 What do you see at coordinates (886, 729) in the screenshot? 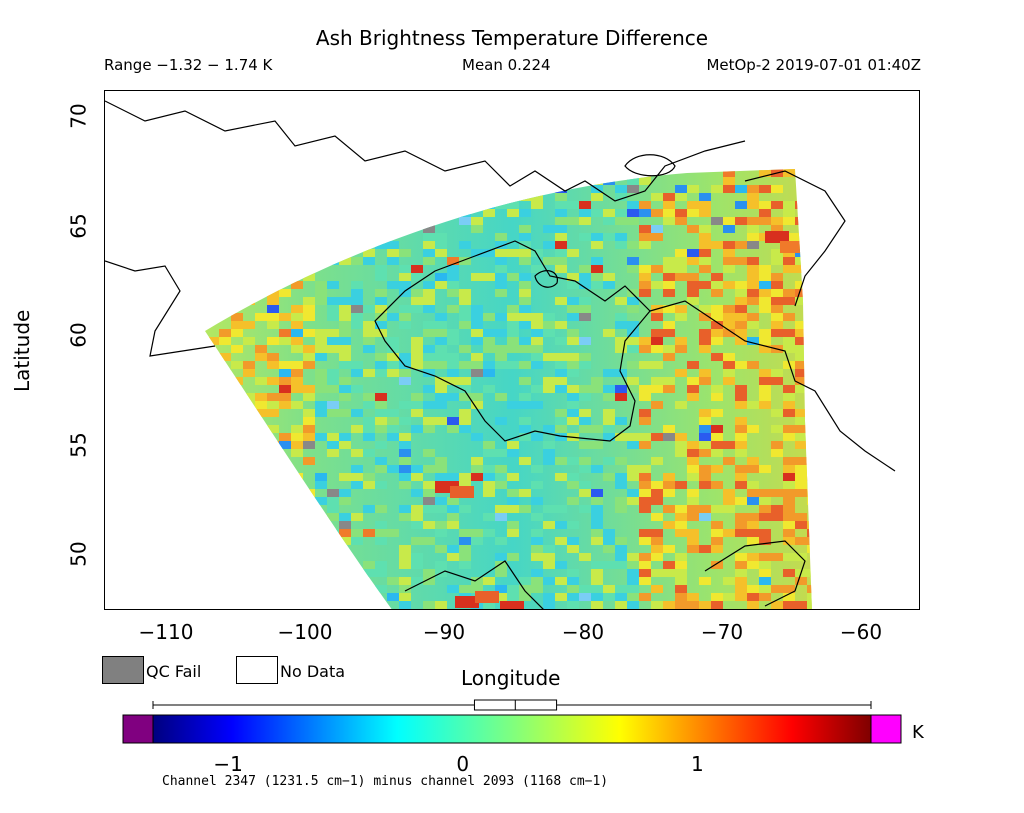
I see `colorbar-over-swatch` at bounding box center [886, 729].